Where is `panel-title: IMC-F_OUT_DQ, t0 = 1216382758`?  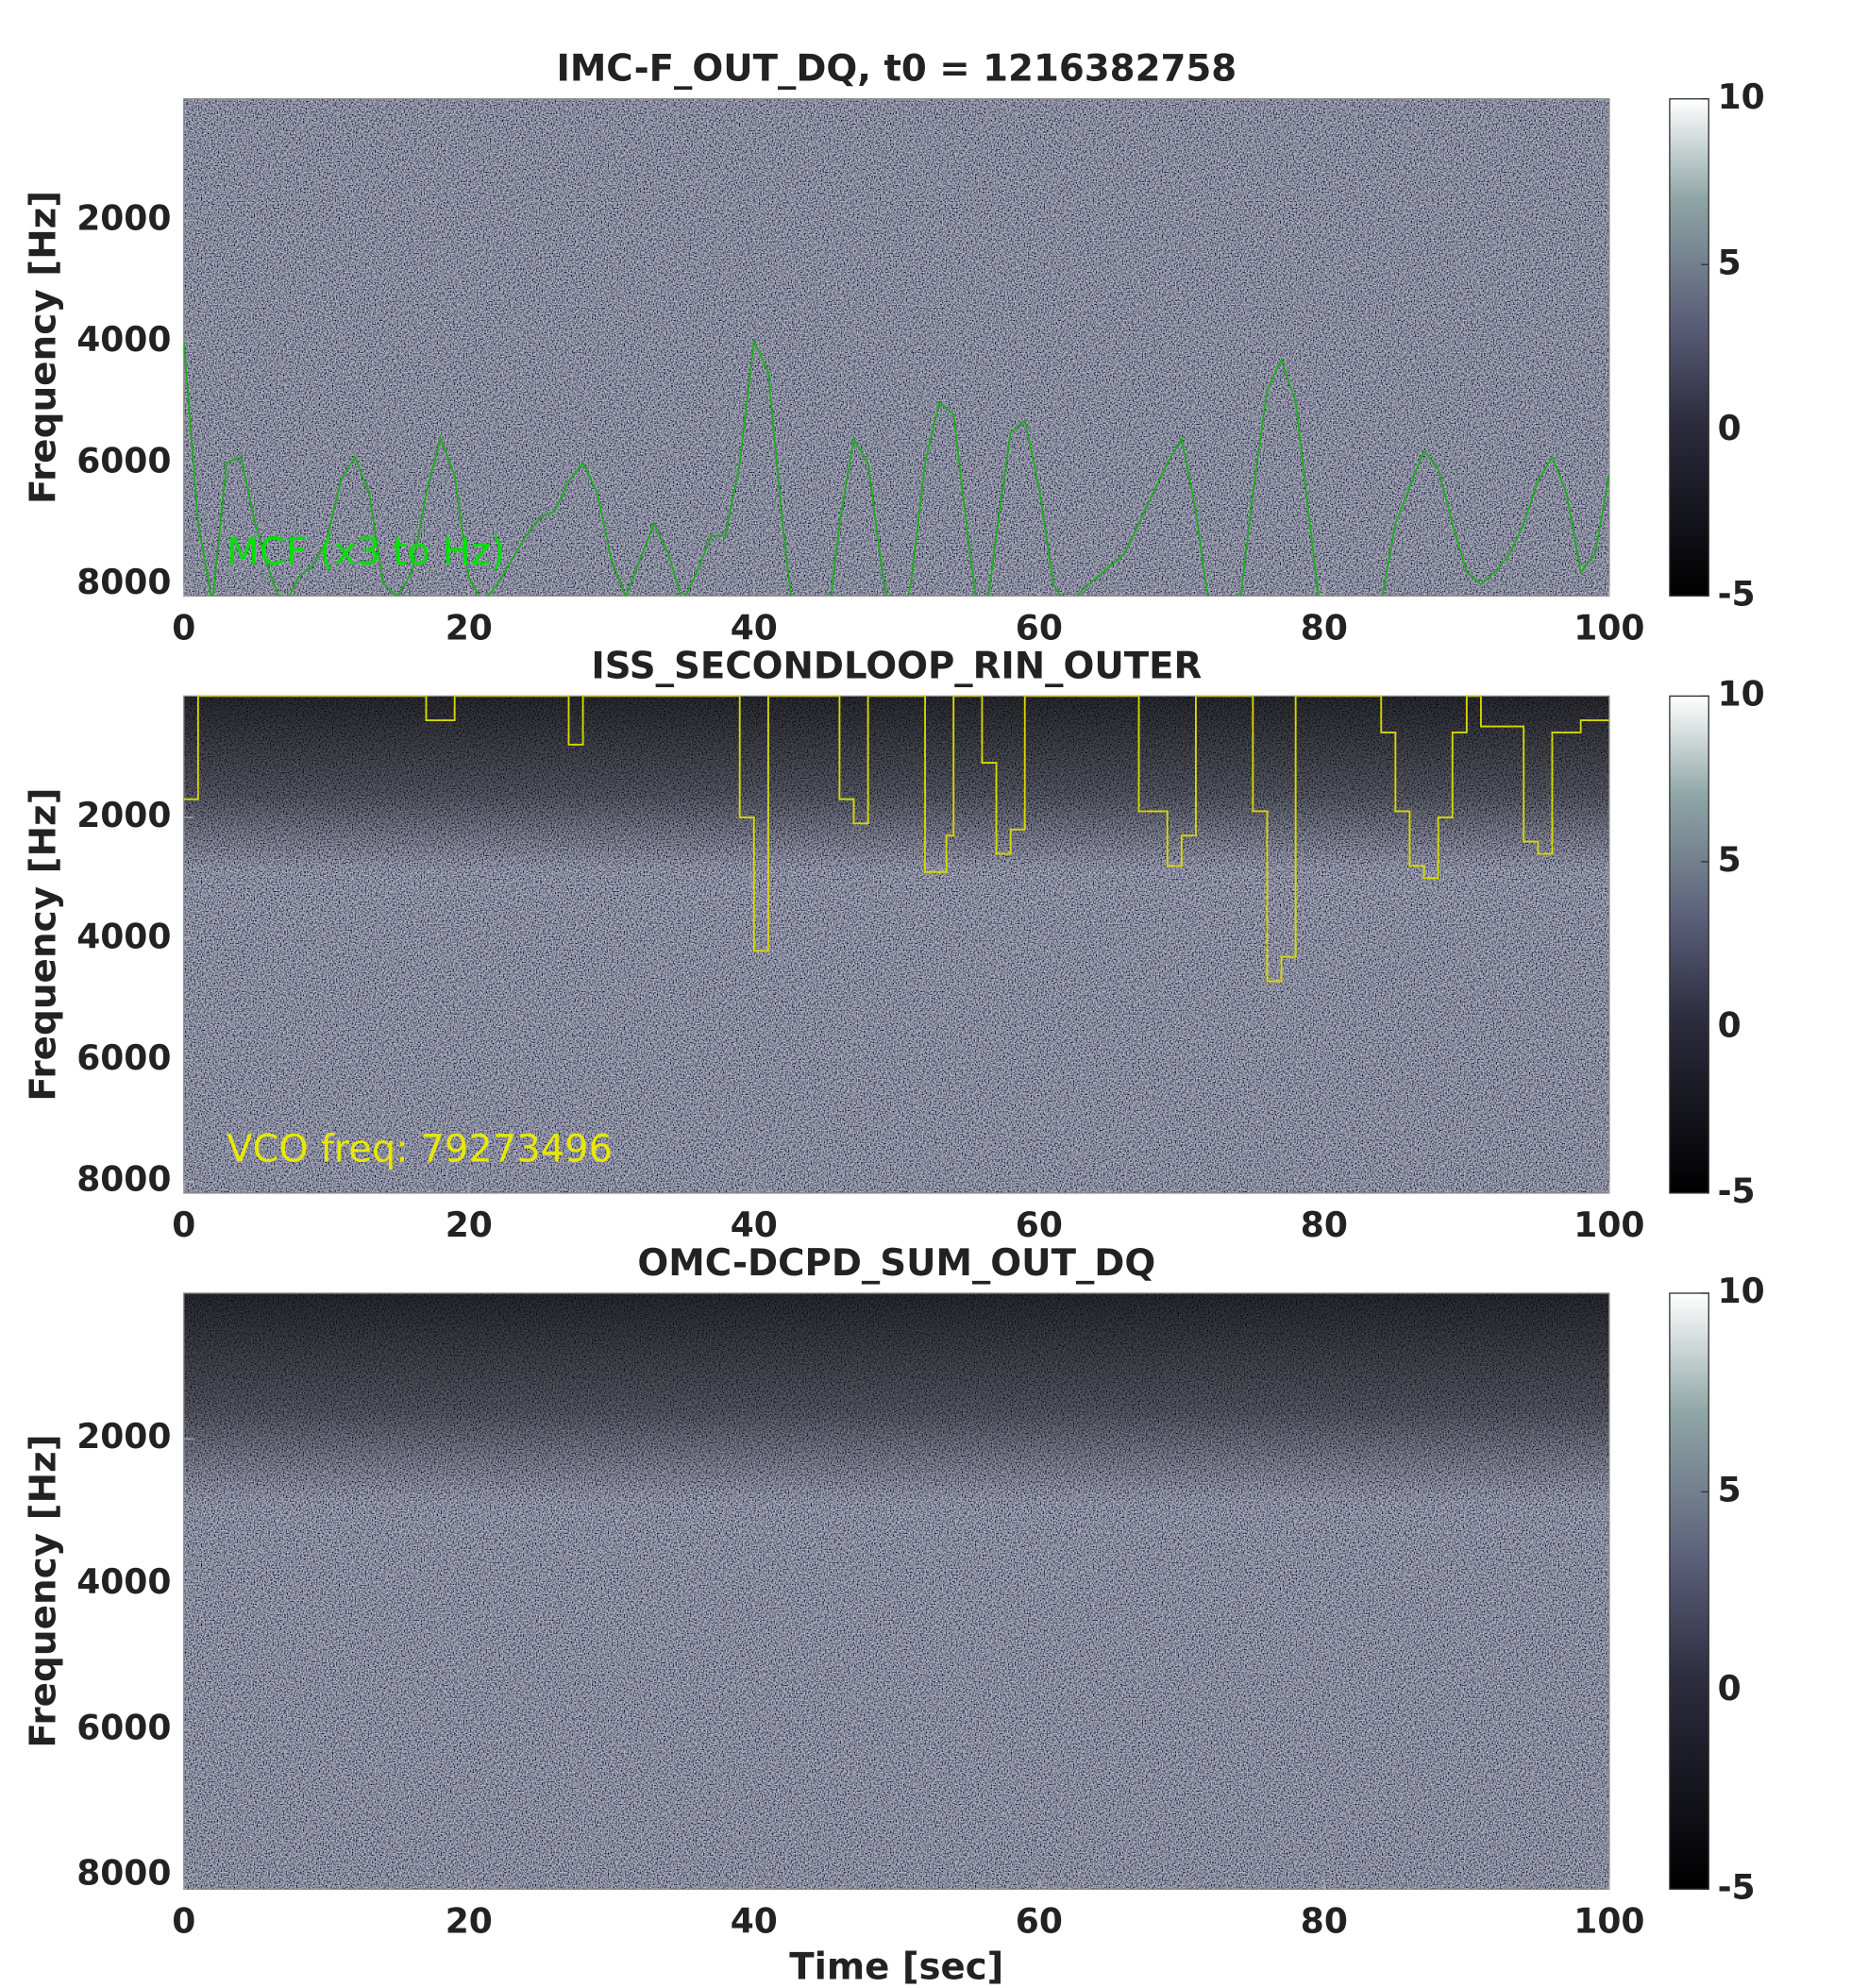 panel-title: IMC-F_OUT_DQ, t0 = 1216382758 is located at coordinates (896, 69).